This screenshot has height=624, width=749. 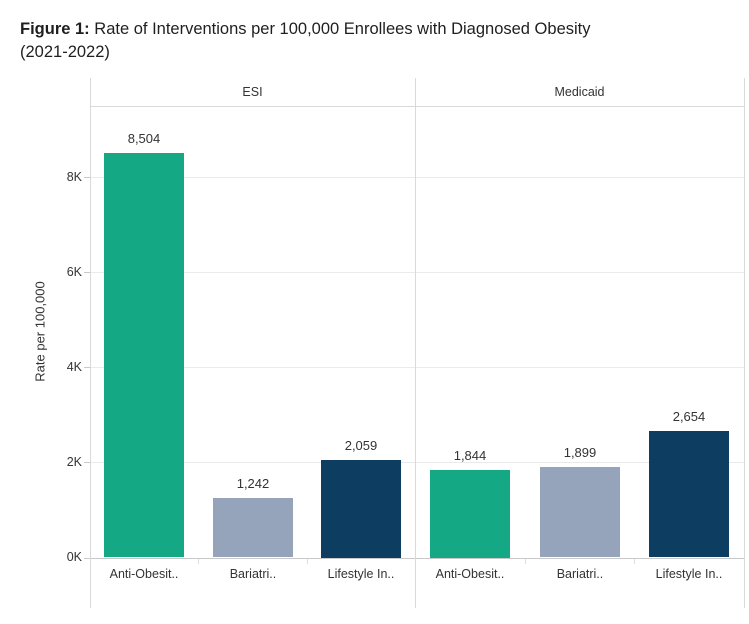 What do you see at coordinates (74, 367) in the screenshot?
I see `y-tick-label: 4K` at bounding box center [74, 367].